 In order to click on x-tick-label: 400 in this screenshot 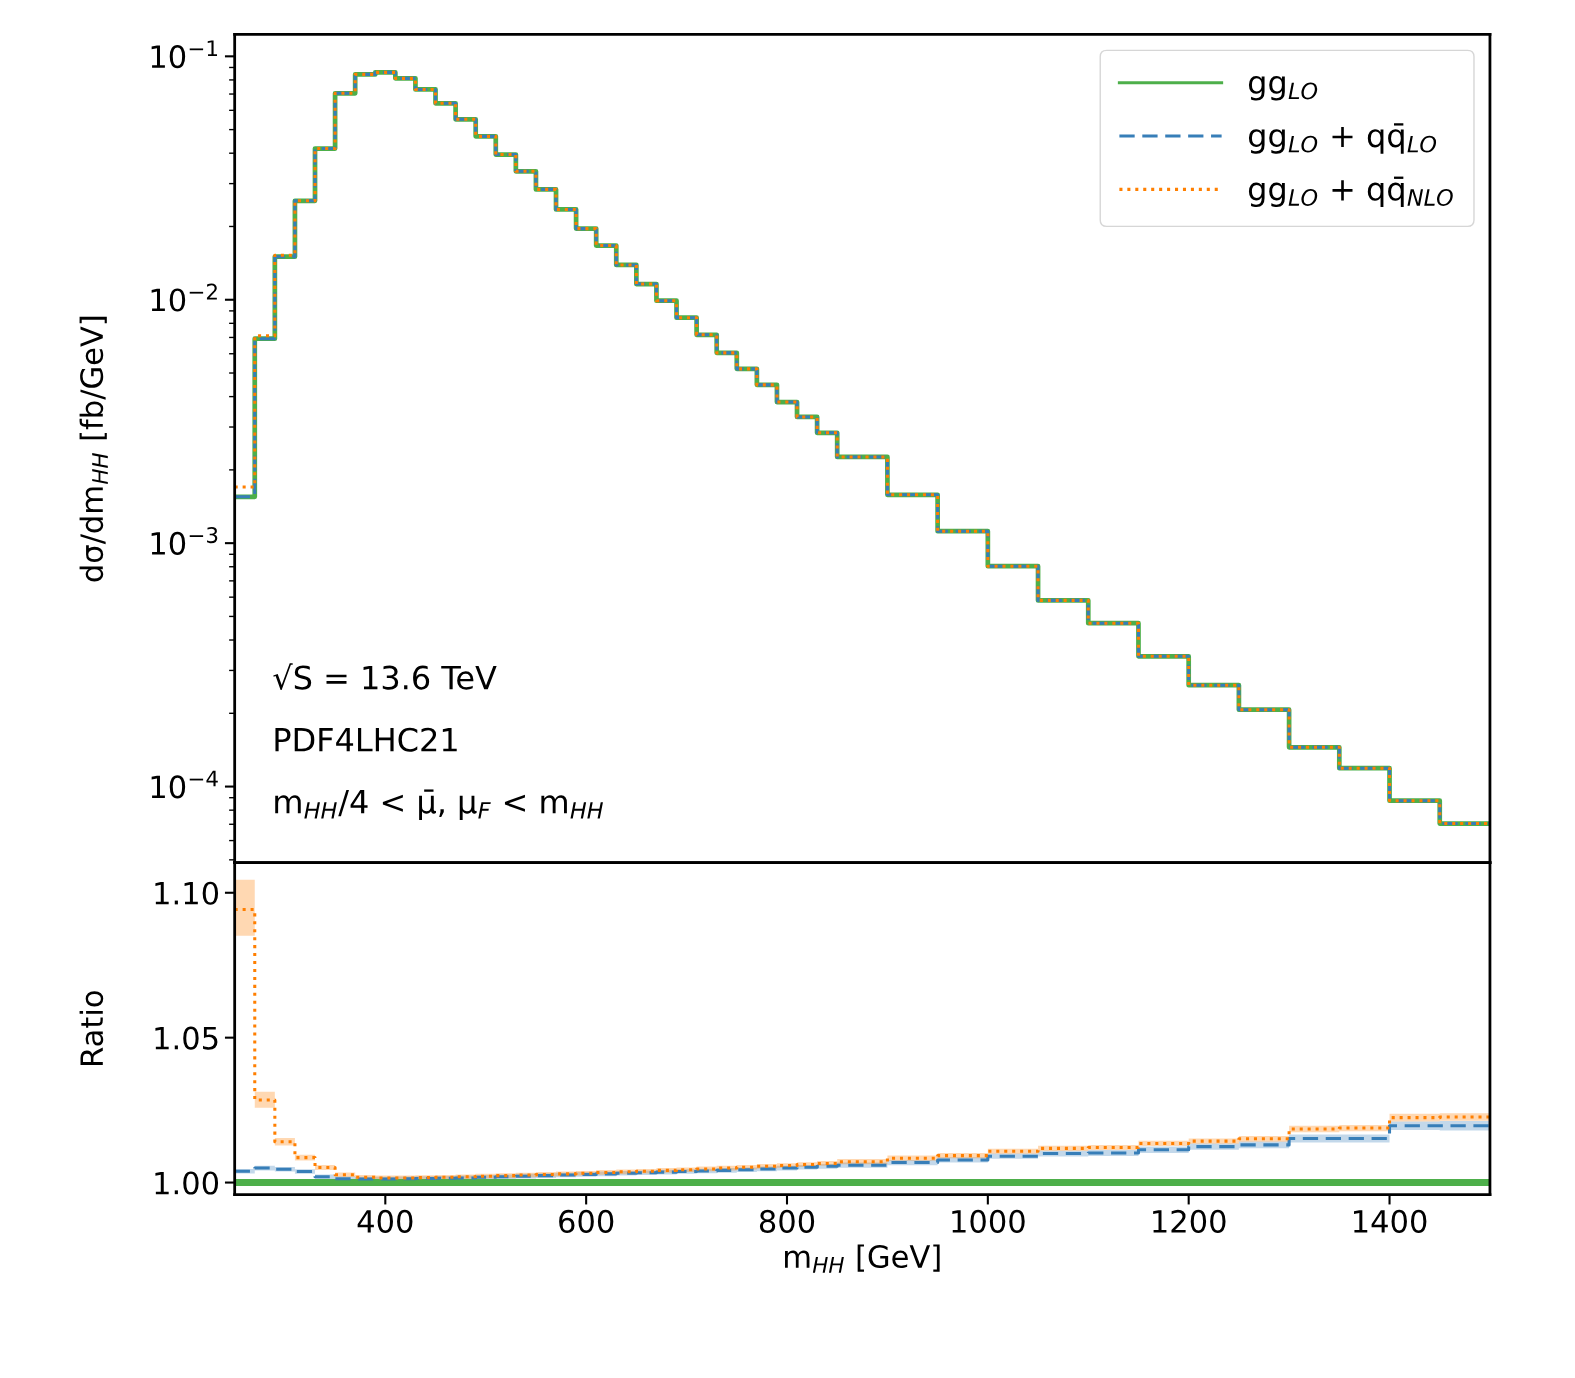, I will do `click(385, 1221)`.